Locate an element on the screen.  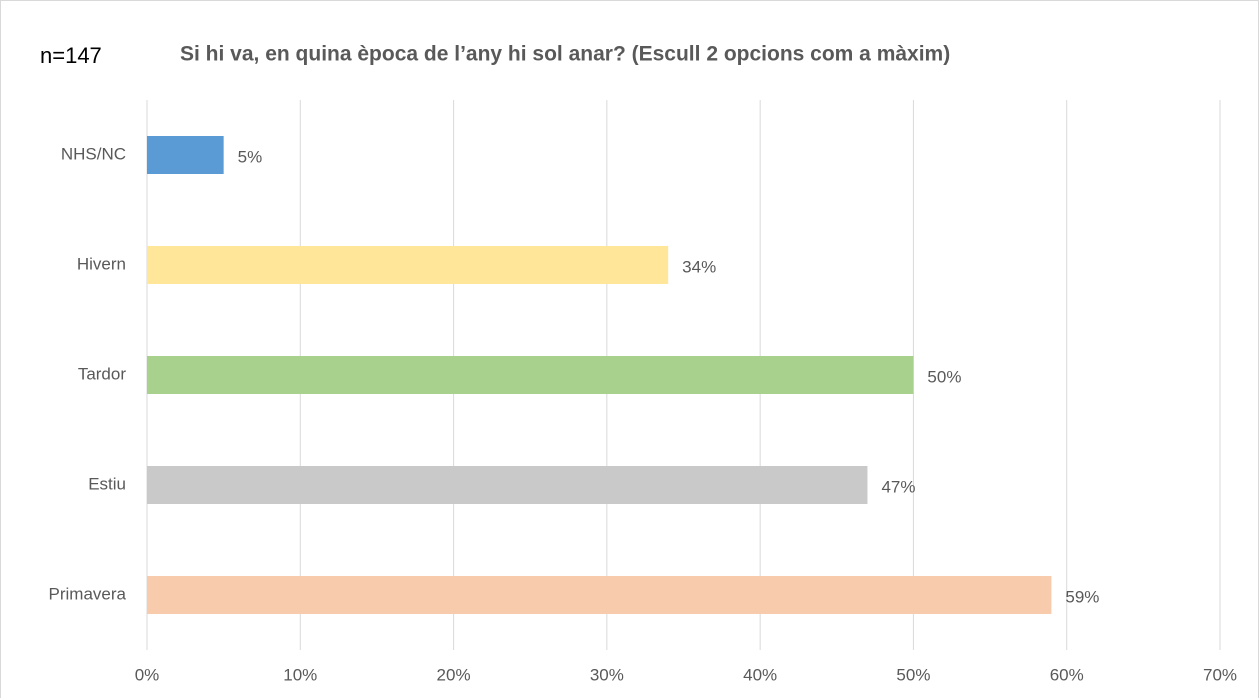
data-label: 59% is located at coordinates (1082, 596).